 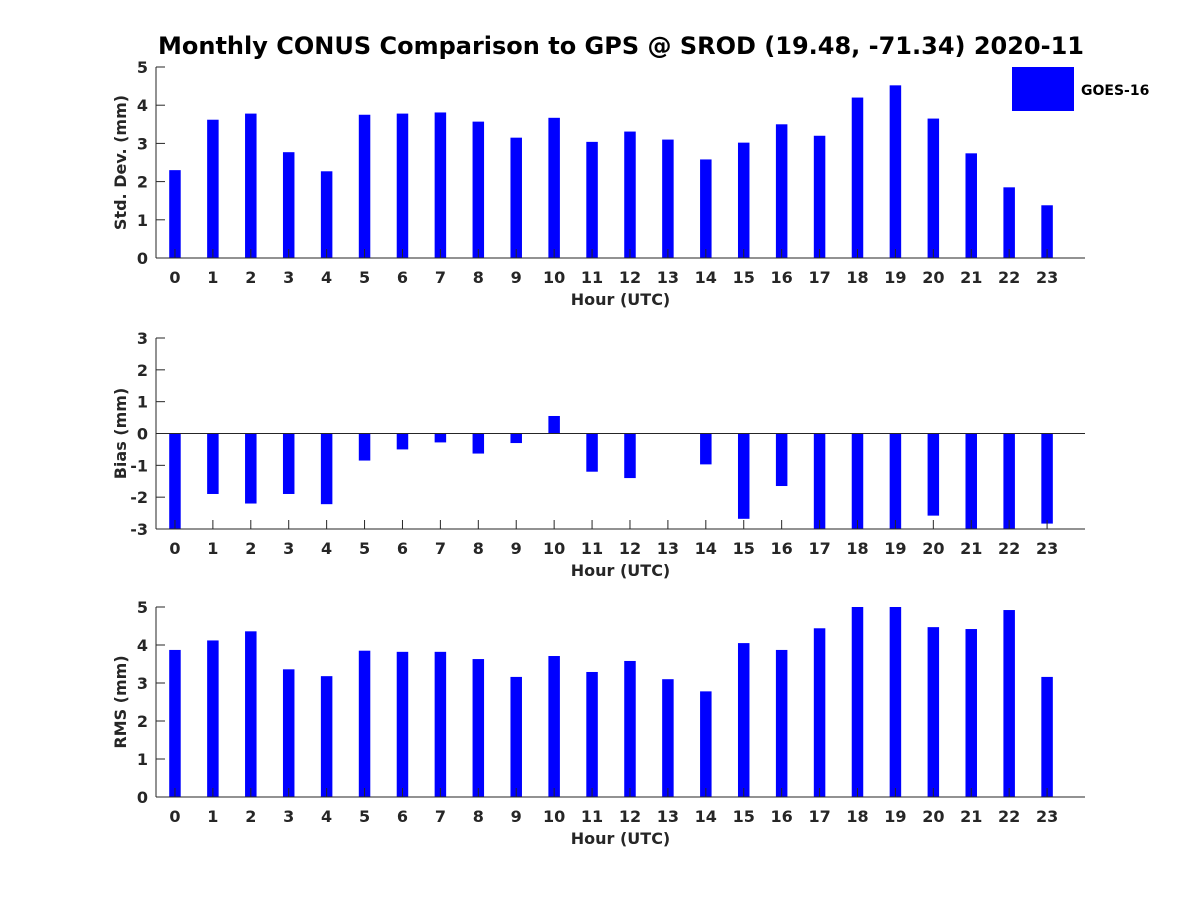 I want to click on x-tick-label-rms: 19, so click(x=895, y=816).